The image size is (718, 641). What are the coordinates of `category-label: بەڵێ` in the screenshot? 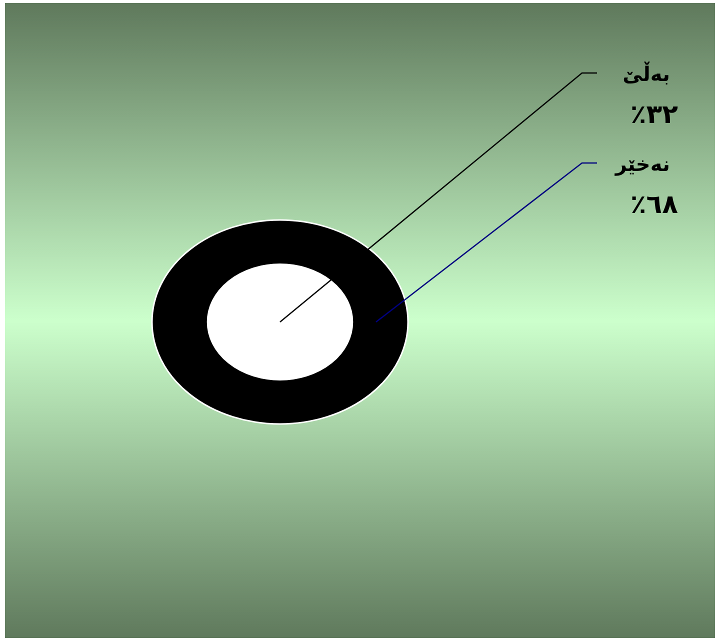 It's located at (646, 73).